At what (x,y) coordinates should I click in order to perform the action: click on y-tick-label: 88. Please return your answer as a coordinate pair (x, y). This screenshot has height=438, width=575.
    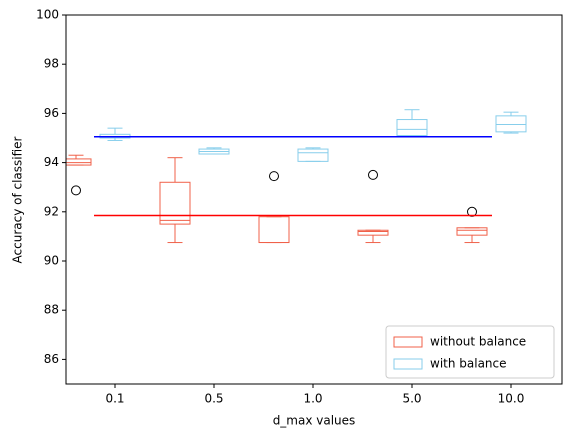
    Looking at the image, I should click on (51, 310).